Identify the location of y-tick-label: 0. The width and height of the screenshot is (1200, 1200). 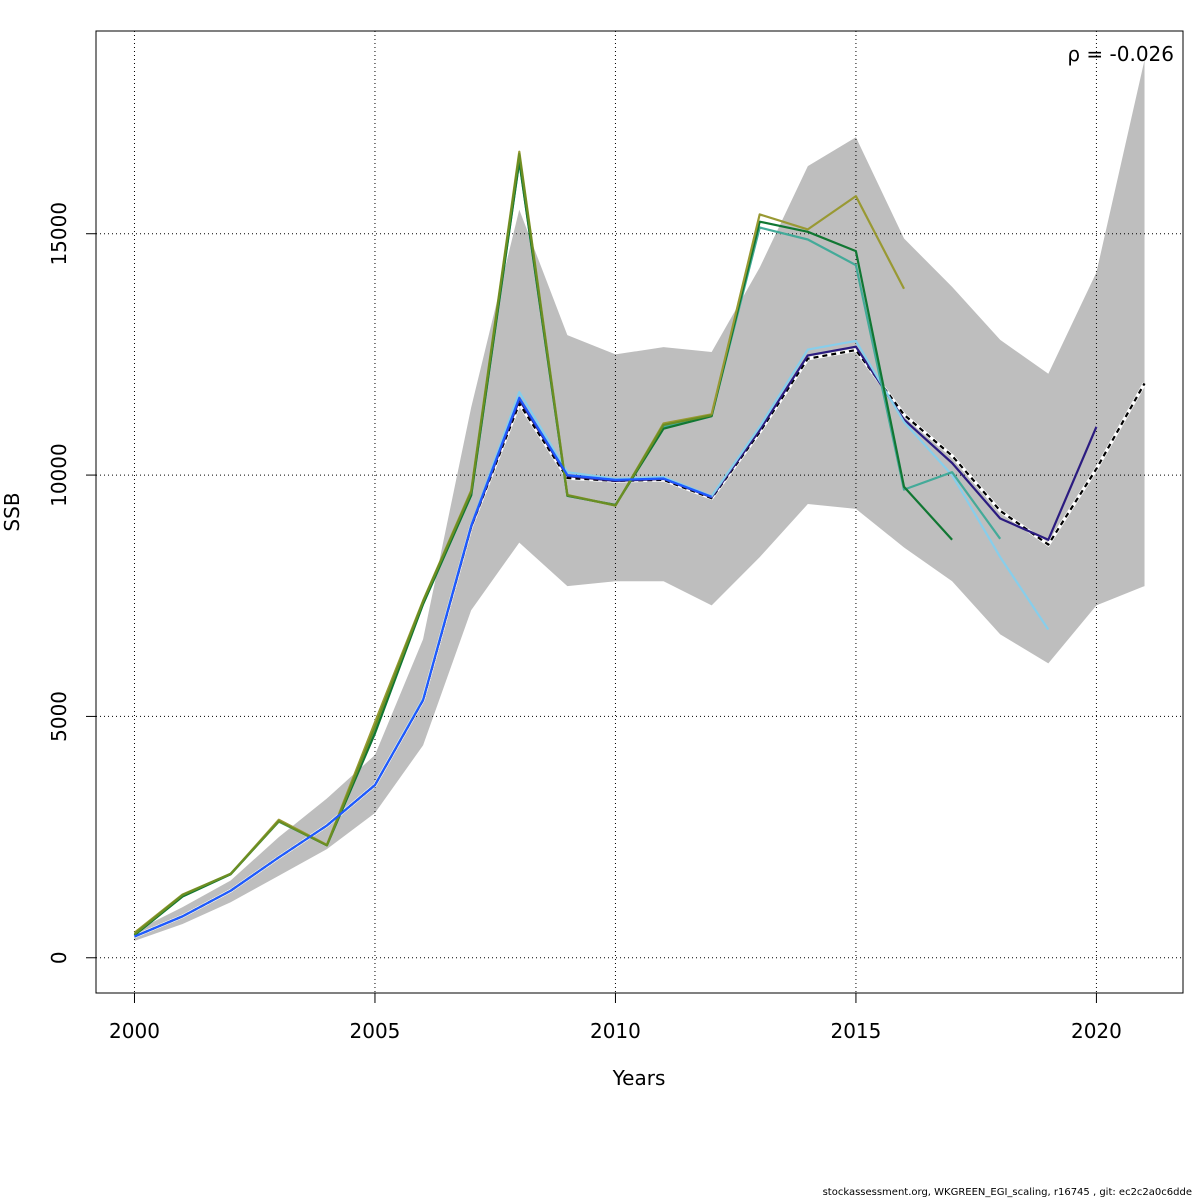
(59, 957).